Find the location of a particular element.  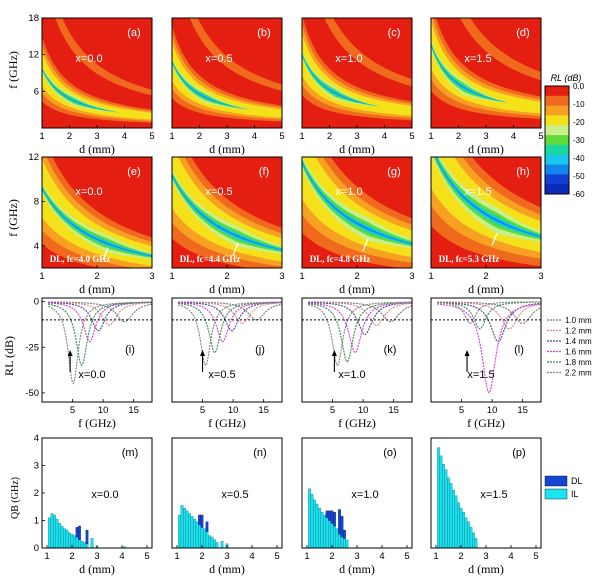

panel-k-label: (k) is located at coordinates (390, 350).